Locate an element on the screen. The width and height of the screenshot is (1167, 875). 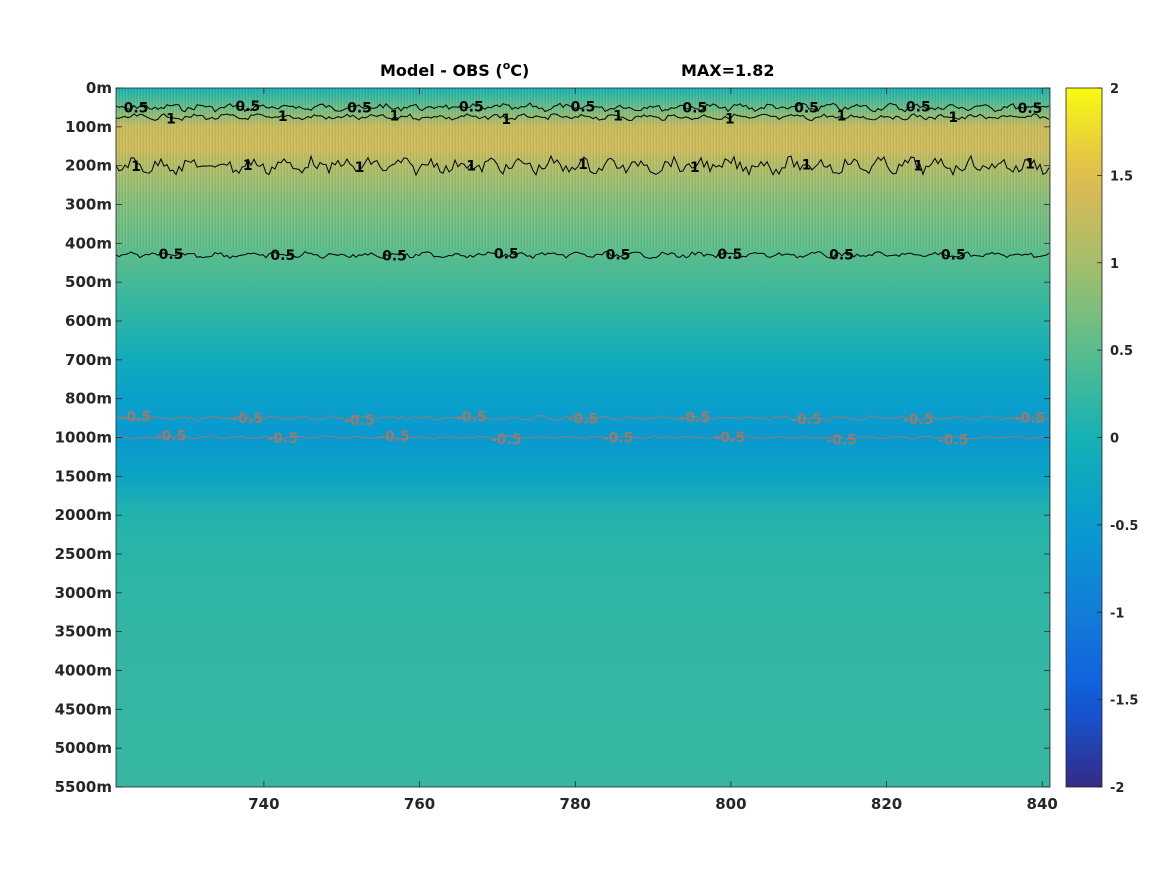
colorbar-tick-label: -1.5 is located at coordinates (1124, 701).